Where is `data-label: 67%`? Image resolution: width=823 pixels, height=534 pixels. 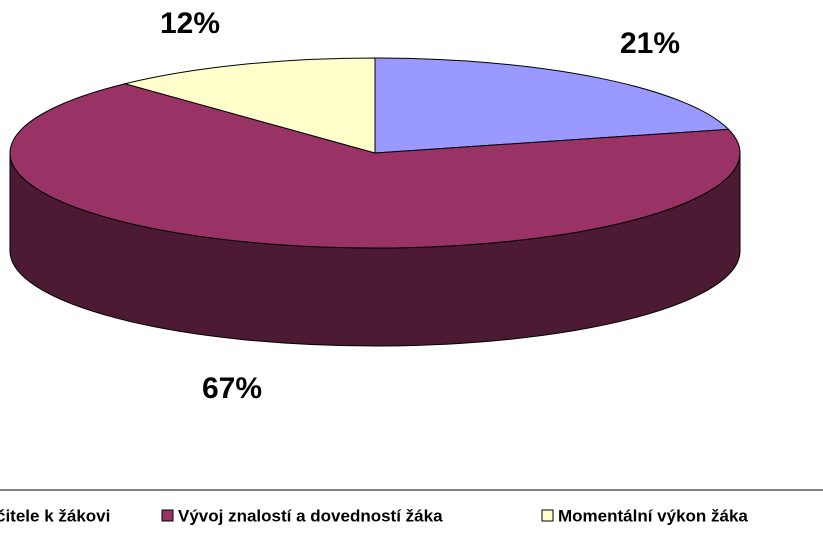
data-label: 67% is located at coordinates (232, 388).